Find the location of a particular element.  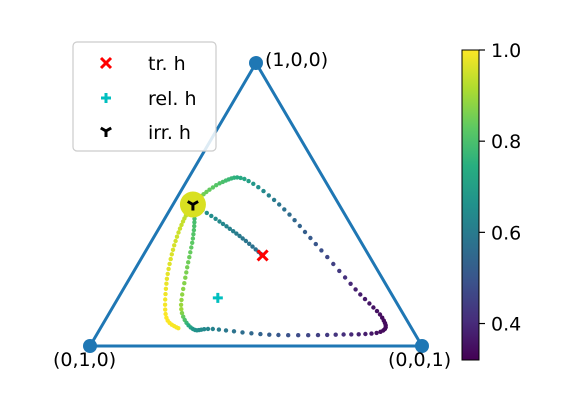

colorbar-gradient is located at coordinates (470, 205).